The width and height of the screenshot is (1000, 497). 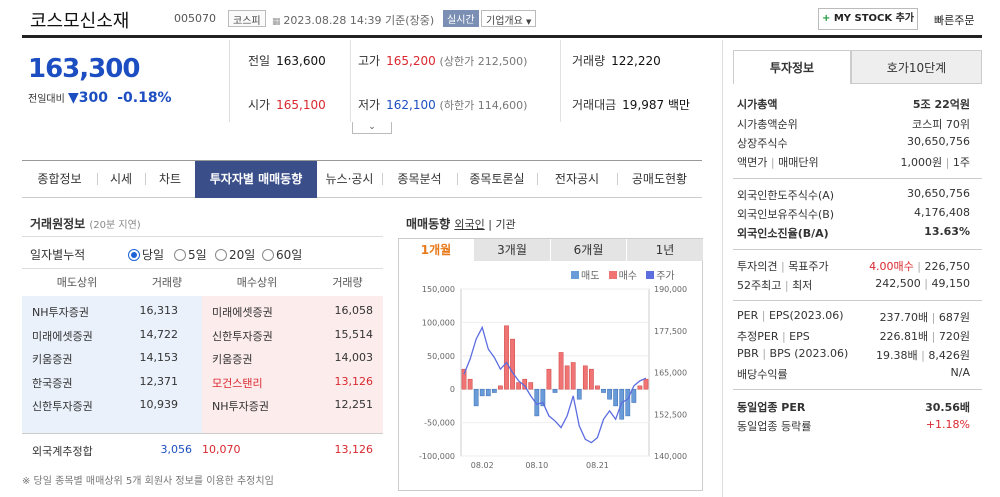 What do you see at coordinates (925, 336) in the screenshot?
I see `eper-value: 226.81배 | 720원` at bounding box center [925, 336].